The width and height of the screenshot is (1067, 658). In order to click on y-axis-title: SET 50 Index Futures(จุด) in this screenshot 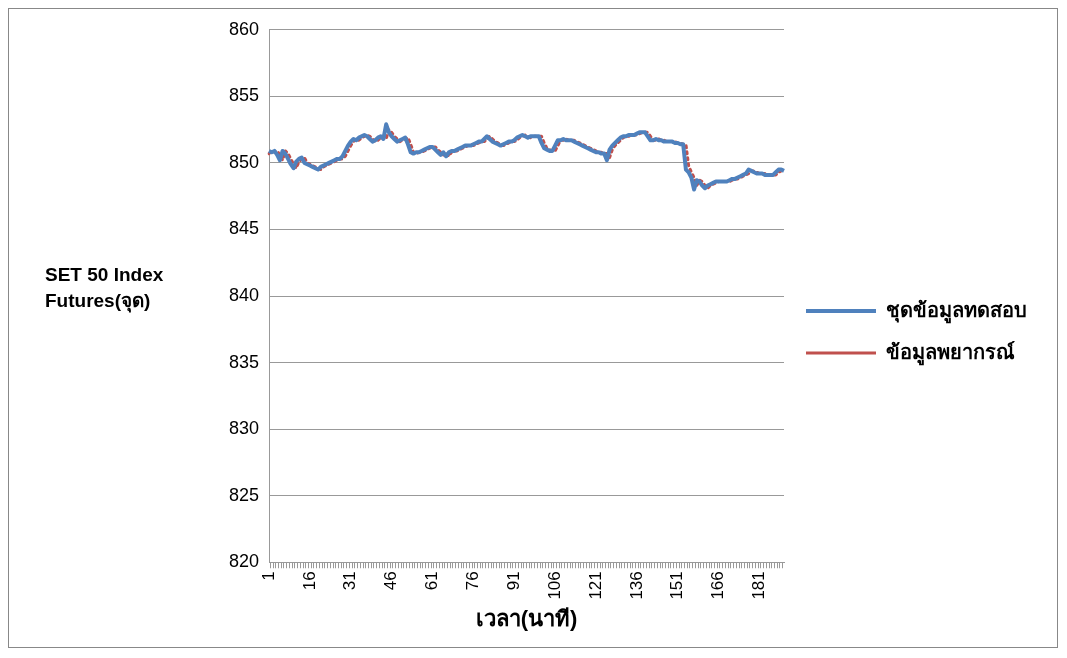, I will do `click(104, 289)`.